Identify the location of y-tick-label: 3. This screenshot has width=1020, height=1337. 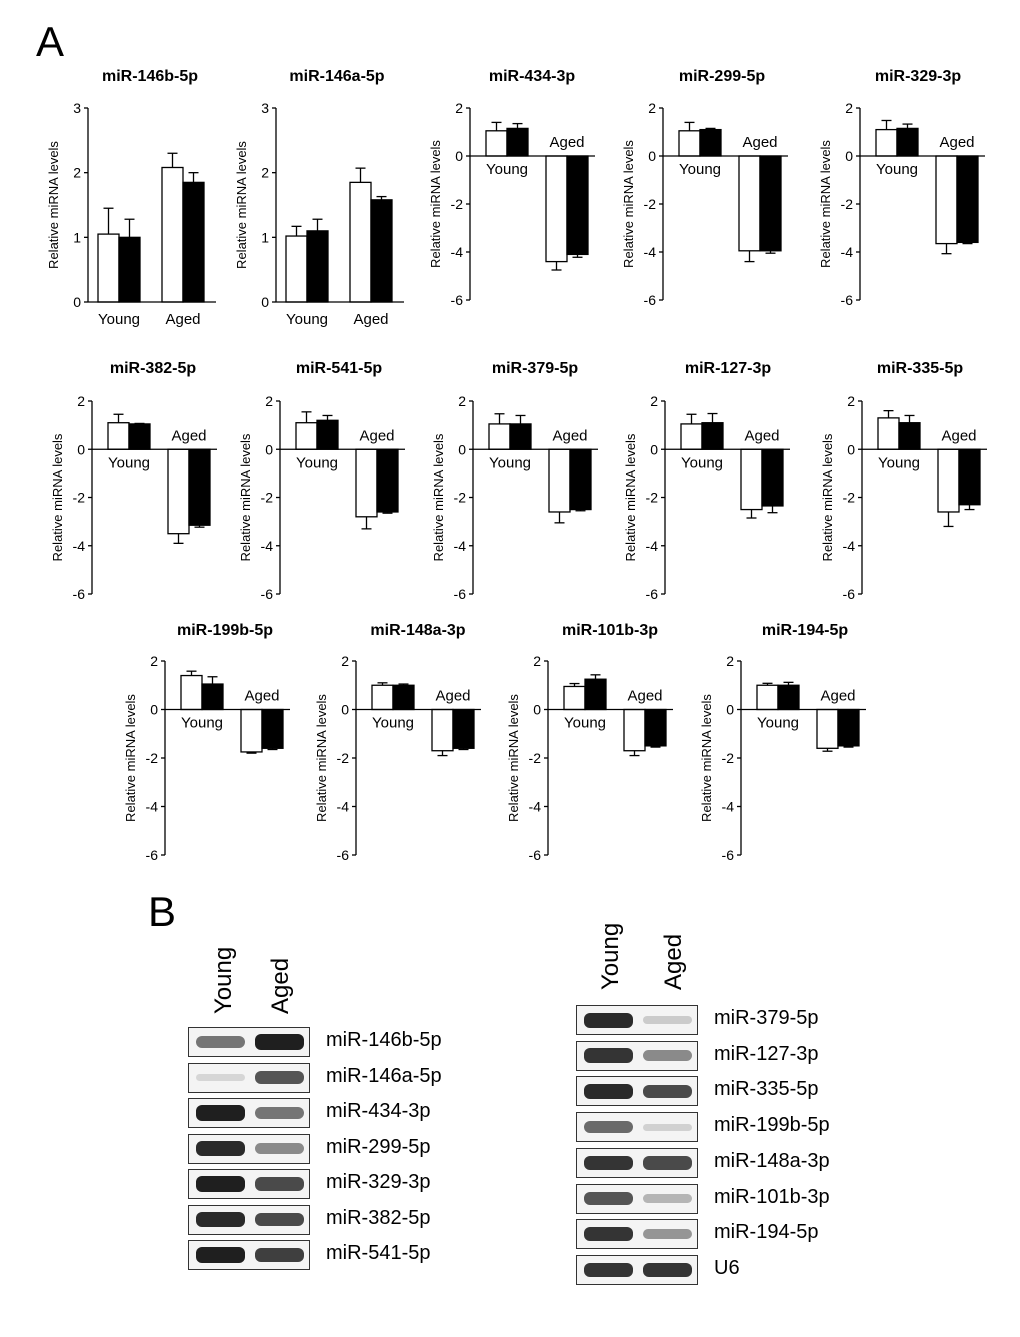
(77, 108).